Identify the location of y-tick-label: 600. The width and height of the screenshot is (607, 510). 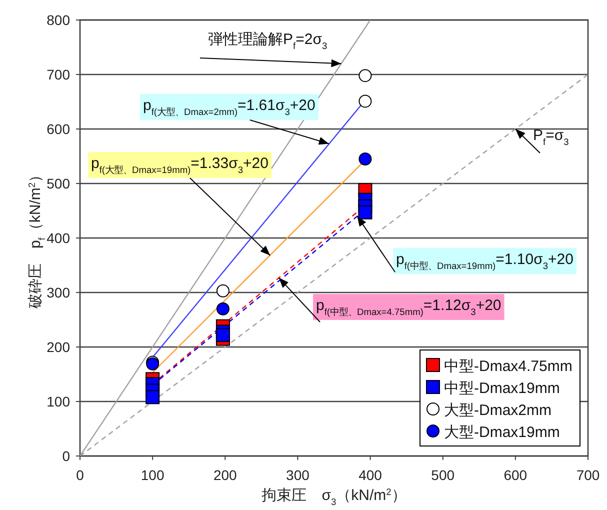
(58, 129).